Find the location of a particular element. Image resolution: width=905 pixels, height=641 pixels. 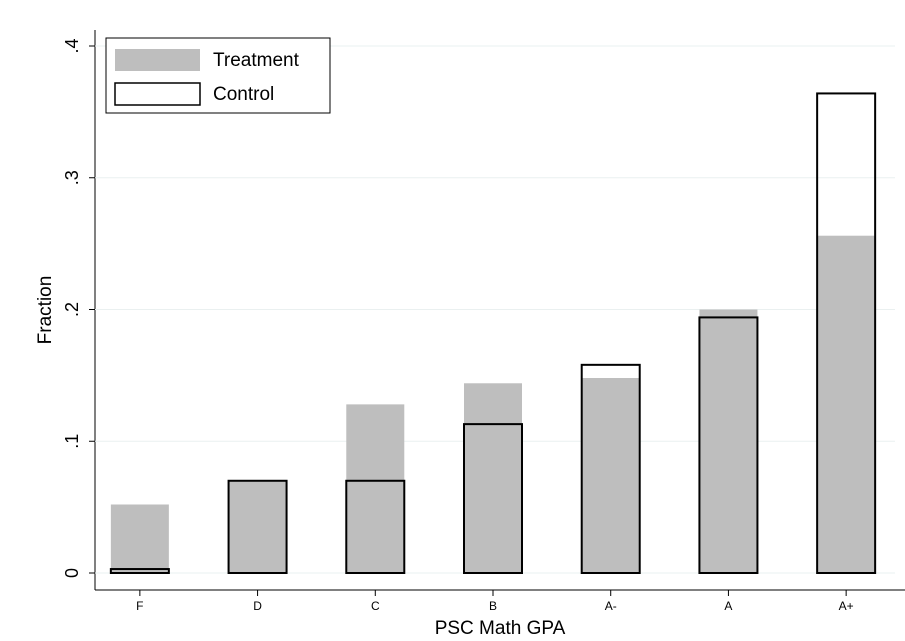

x-tick-label: A is located at coordinates (728, 606).